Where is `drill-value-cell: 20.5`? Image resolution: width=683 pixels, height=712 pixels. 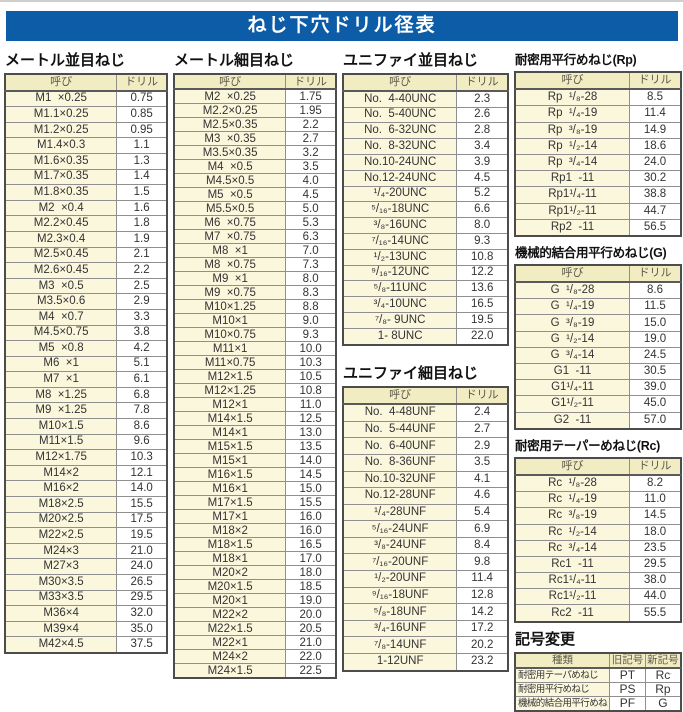 drill-value-cell: 20.5 is located at coordinates (311, 628).